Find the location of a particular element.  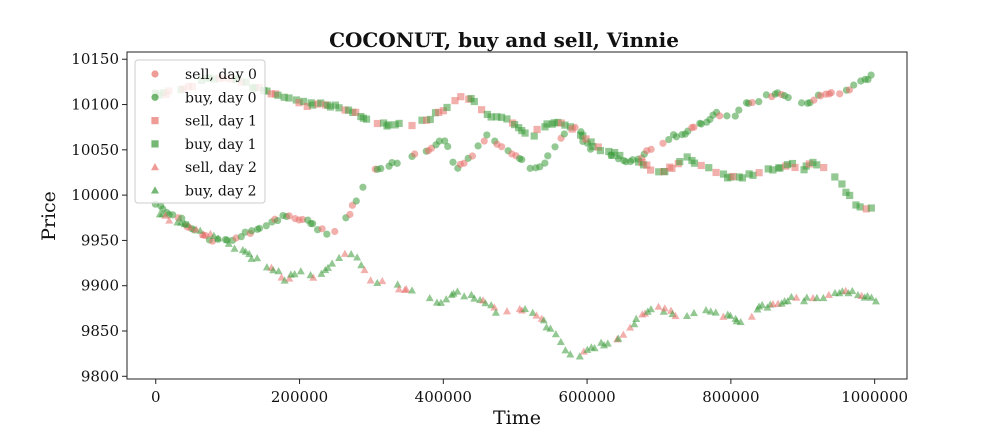

legend-label: sell, day 1 is located at coordinates (221, 122).